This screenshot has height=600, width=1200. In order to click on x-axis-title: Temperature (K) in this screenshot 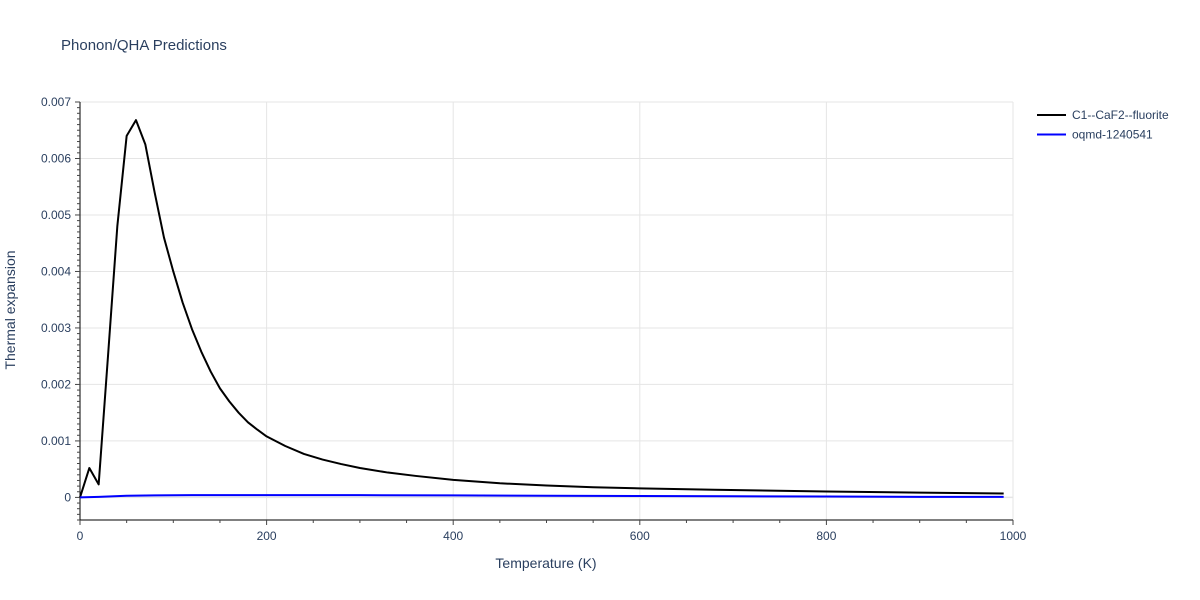, I will do `click(545, 563)`.